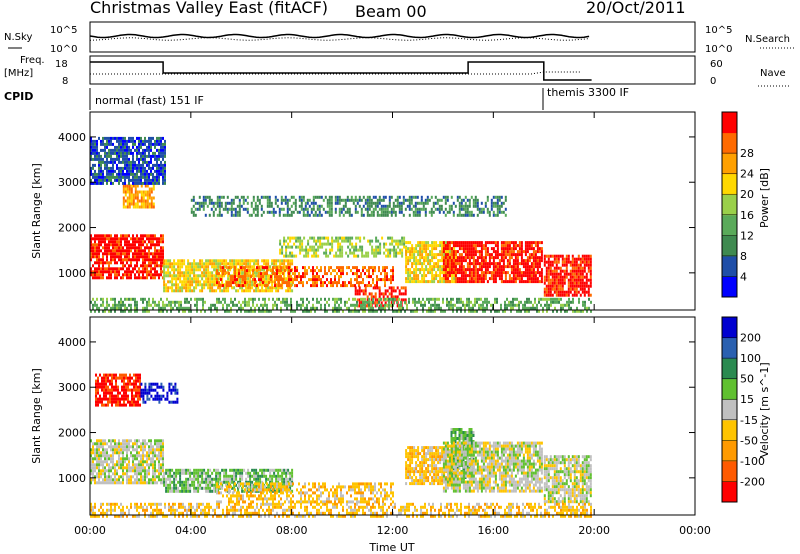 This screenshot has width=800, height=554. What do you see at coordinates (767, 39) in the screenshot?
I see `nsearch-label: N.Search` at bounding box center [767, 39].